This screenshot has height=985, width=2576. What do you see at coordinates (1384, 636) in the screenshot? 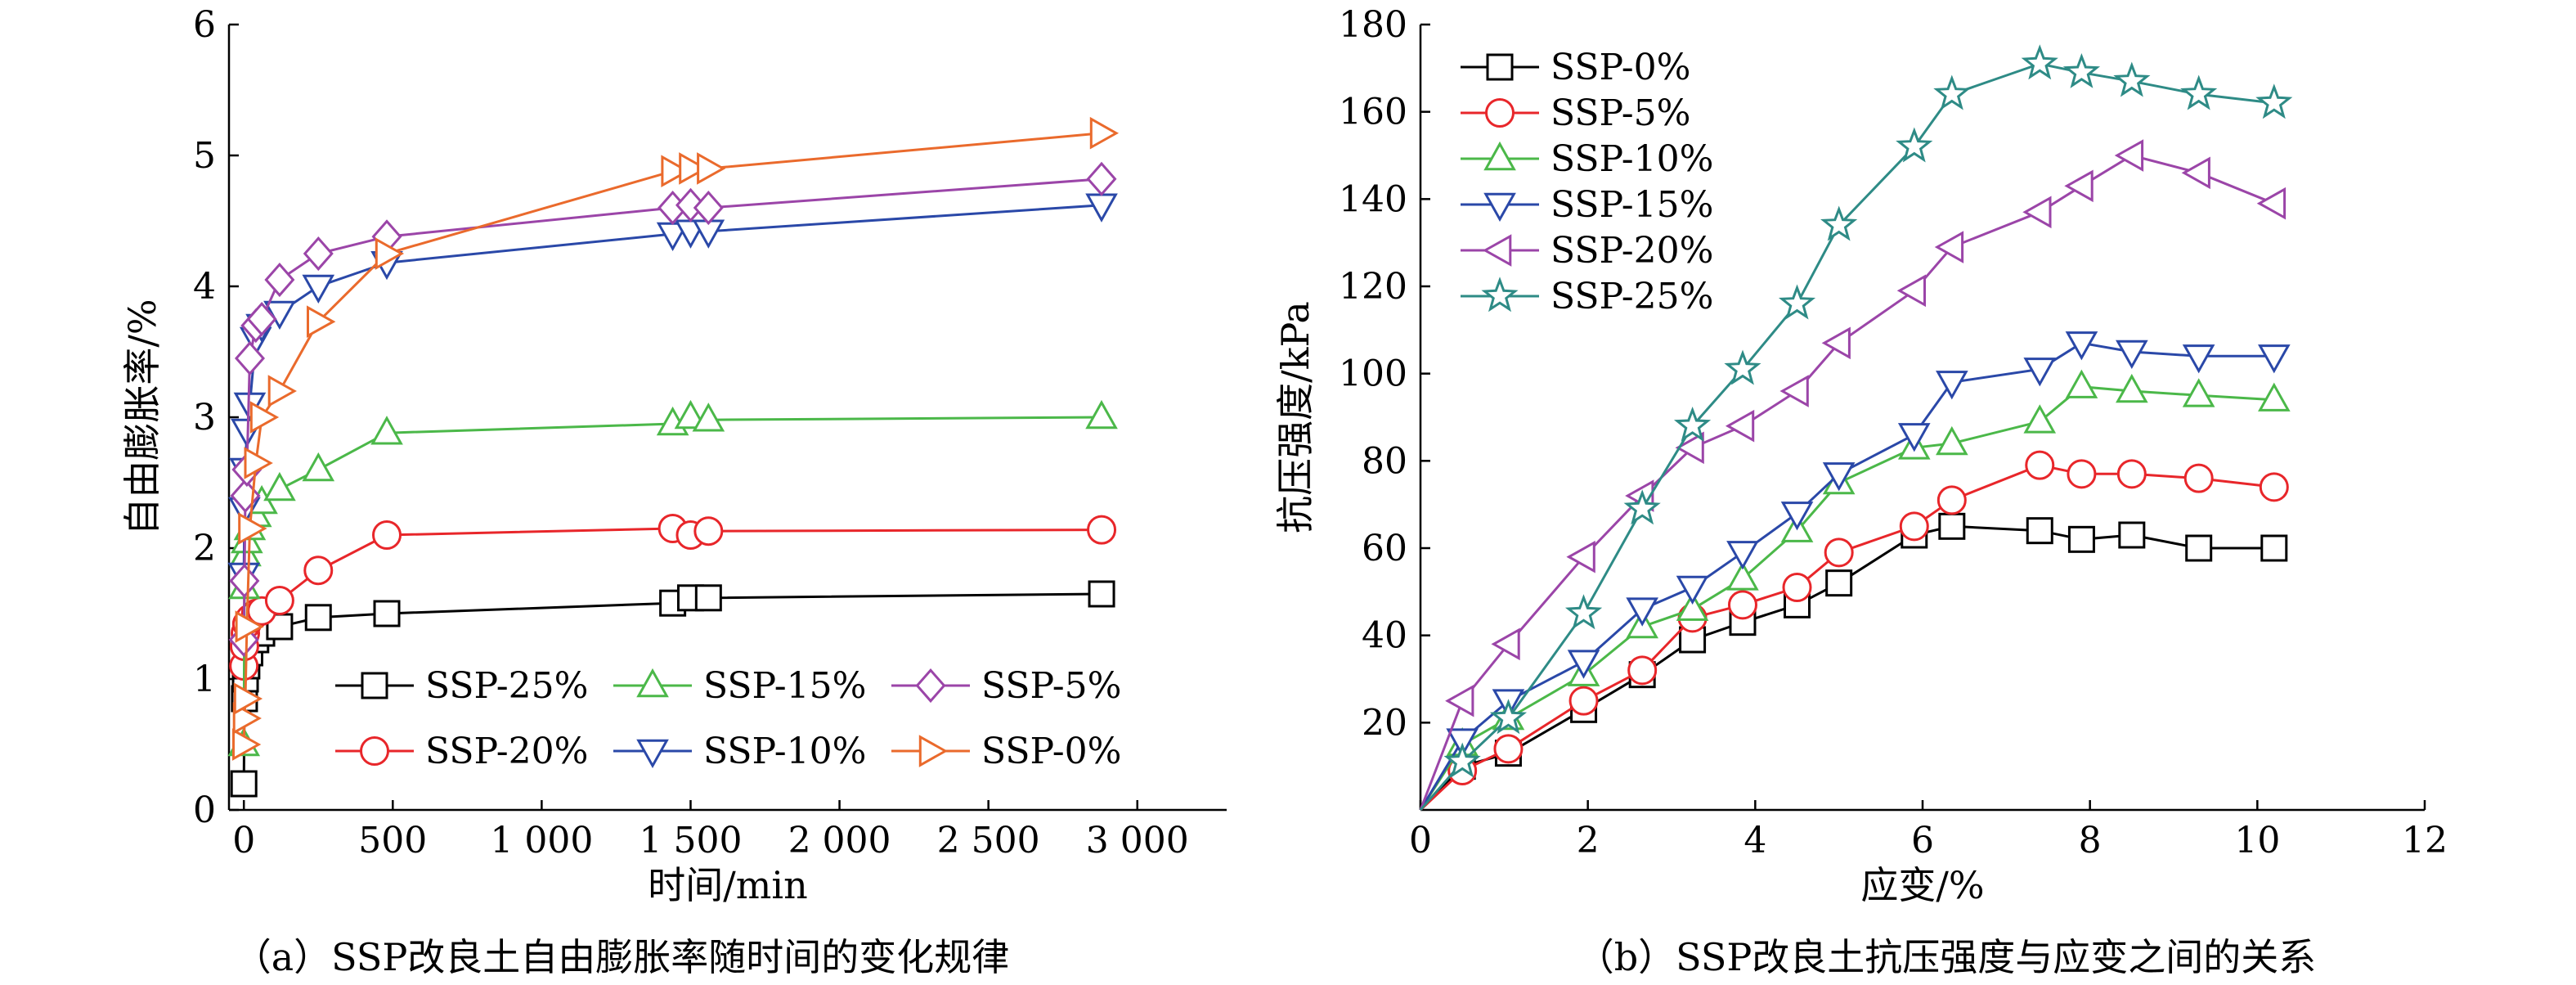
I see `y-tick-label: 40` at bounding box center [1384, 636].